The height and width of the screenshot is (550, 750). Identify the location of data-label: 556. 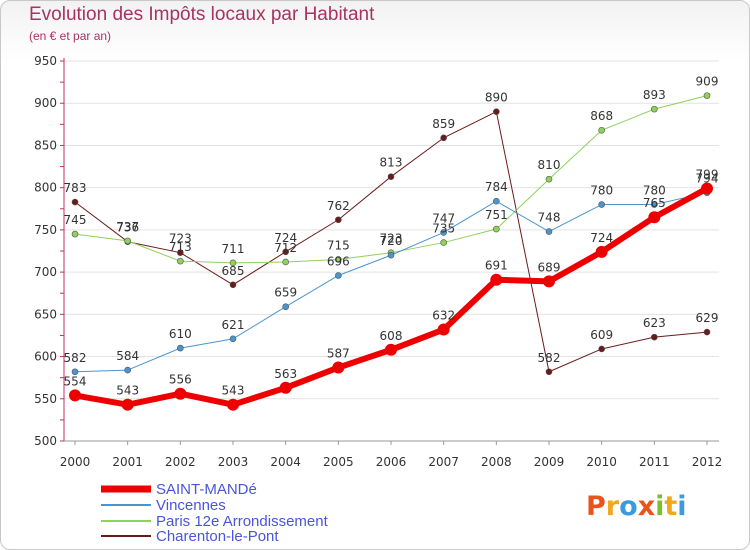
(180, 380).